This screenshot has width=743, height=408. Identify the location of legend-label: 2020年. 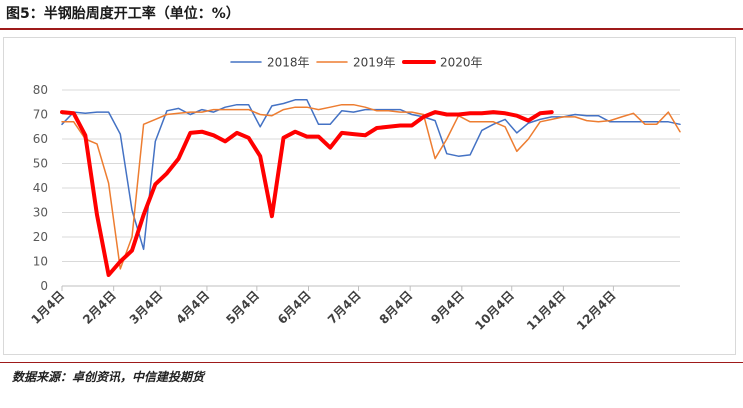
(461, 63).